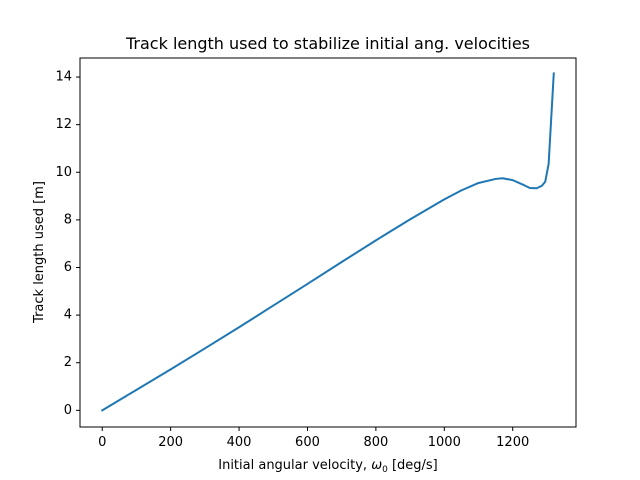  I want to click on y-tick-label: 10, so click(63, 172).